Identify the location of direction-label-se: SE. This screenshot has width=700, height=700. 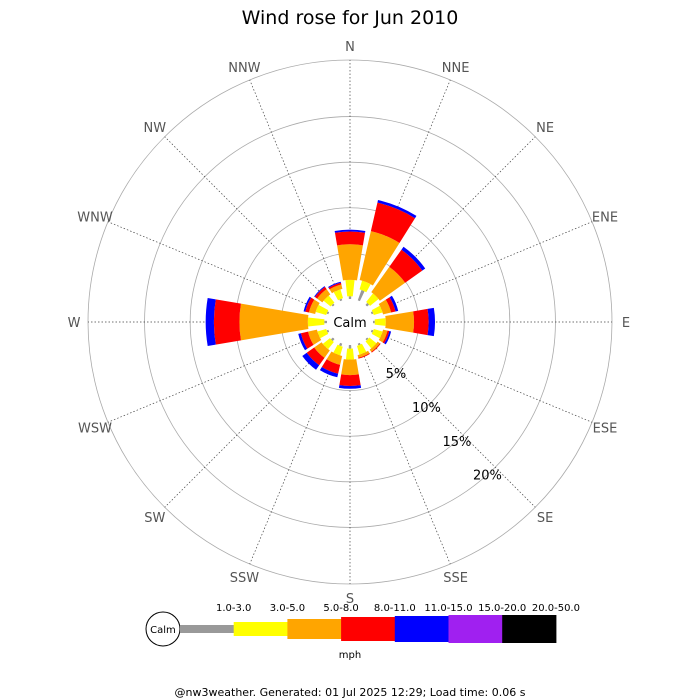
(545, 518).